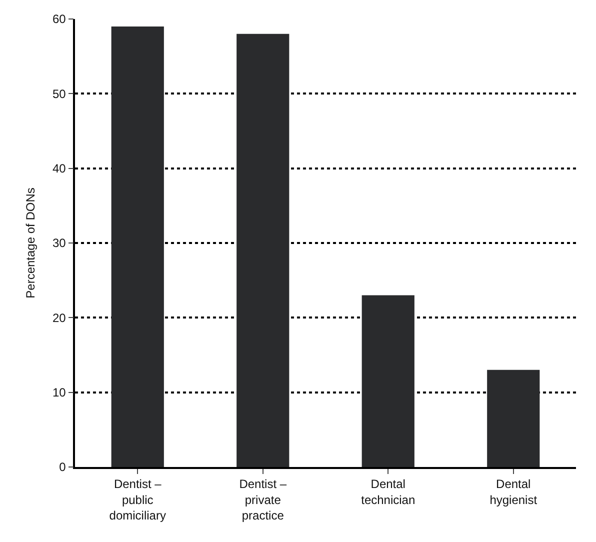 Image resolution: width=596 pixels, height=542 pixels. I want to click on x-tick-label: Dentist – public domiciliary, so click(137, 499).